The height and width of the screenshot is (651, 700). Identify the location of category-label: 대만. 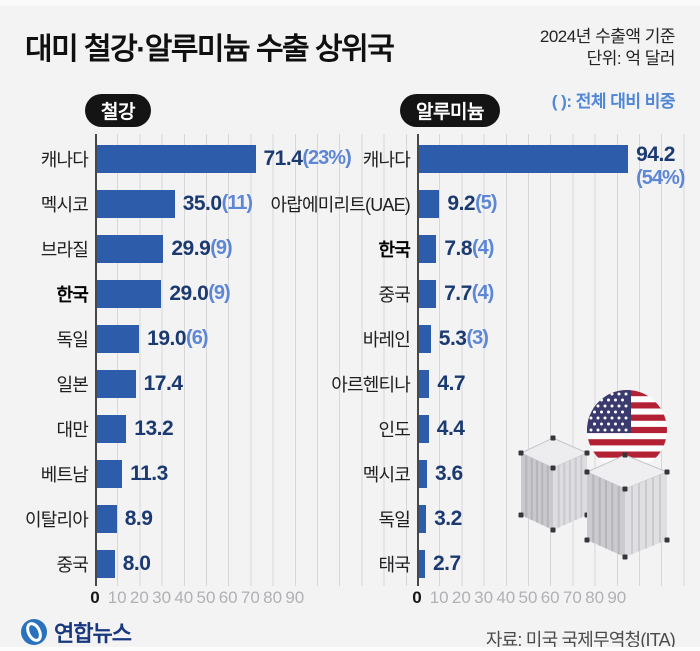
(72, 429).